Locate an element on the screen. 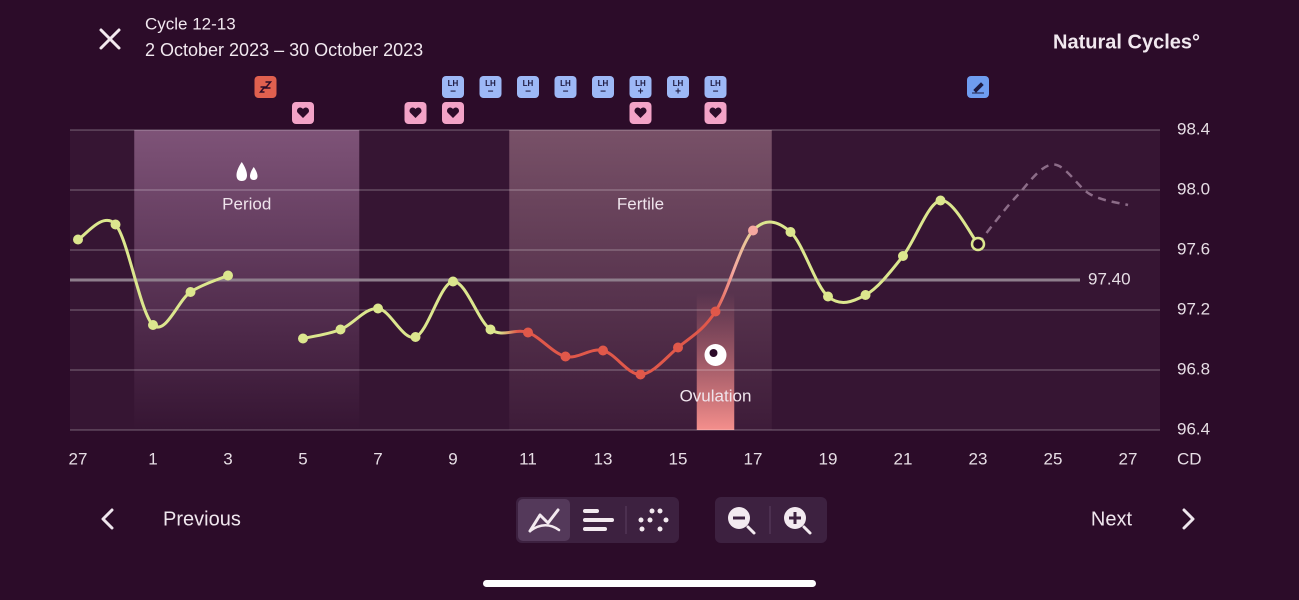 The image size is (1299, 600). previous-arrow is located at coordinates (107, 519).